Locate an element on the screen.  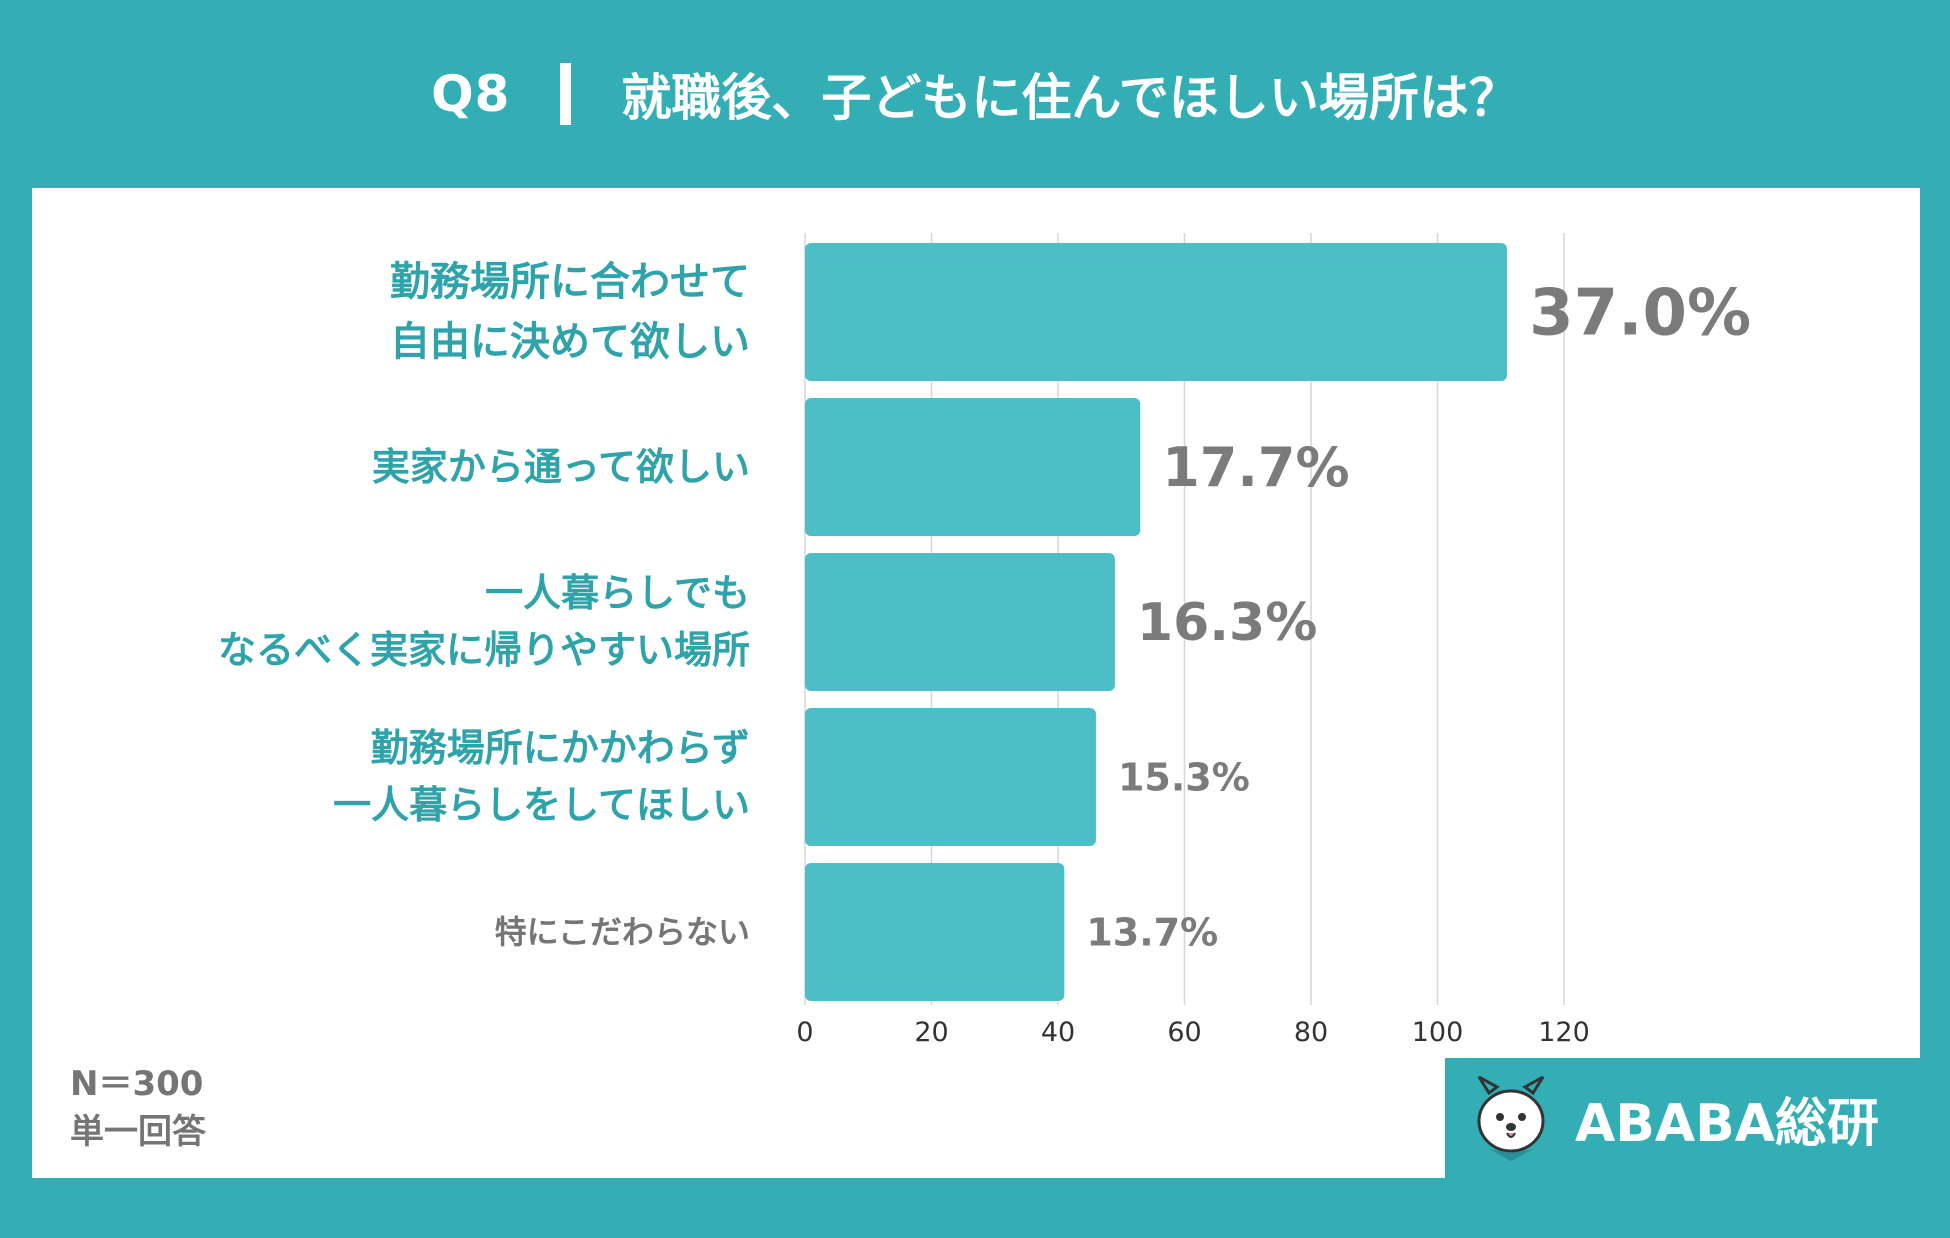
brand-badge: ABABA総研 is located at coordinates (1682, 1118).